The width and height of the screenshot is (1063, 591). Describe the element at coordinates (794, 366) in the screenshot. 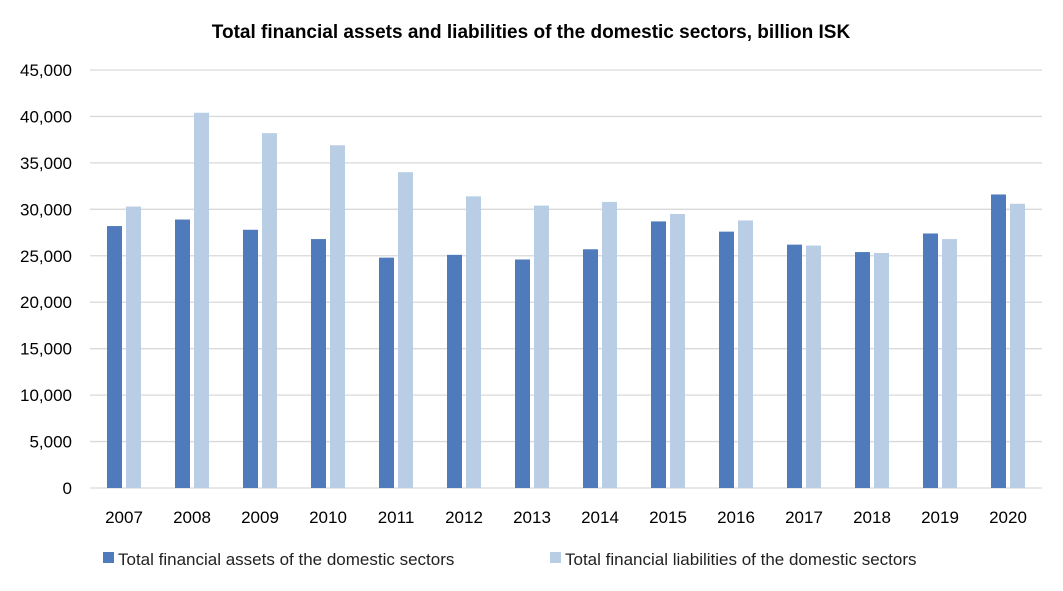

I see `assets-bar-2017` at that location.